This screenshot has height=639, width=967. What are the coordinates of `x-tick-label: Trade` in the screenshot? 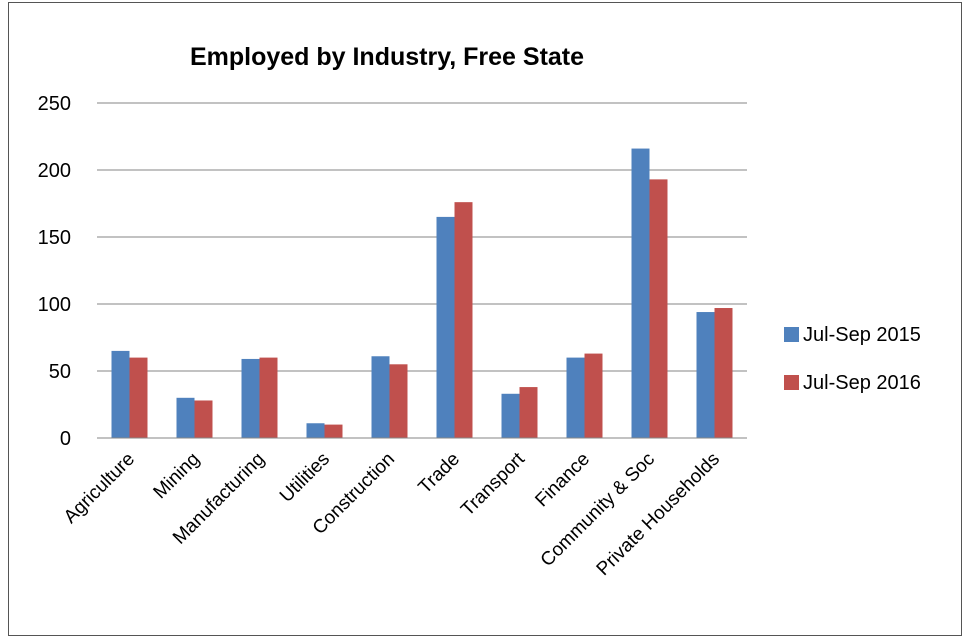 It's located at (439, 473).